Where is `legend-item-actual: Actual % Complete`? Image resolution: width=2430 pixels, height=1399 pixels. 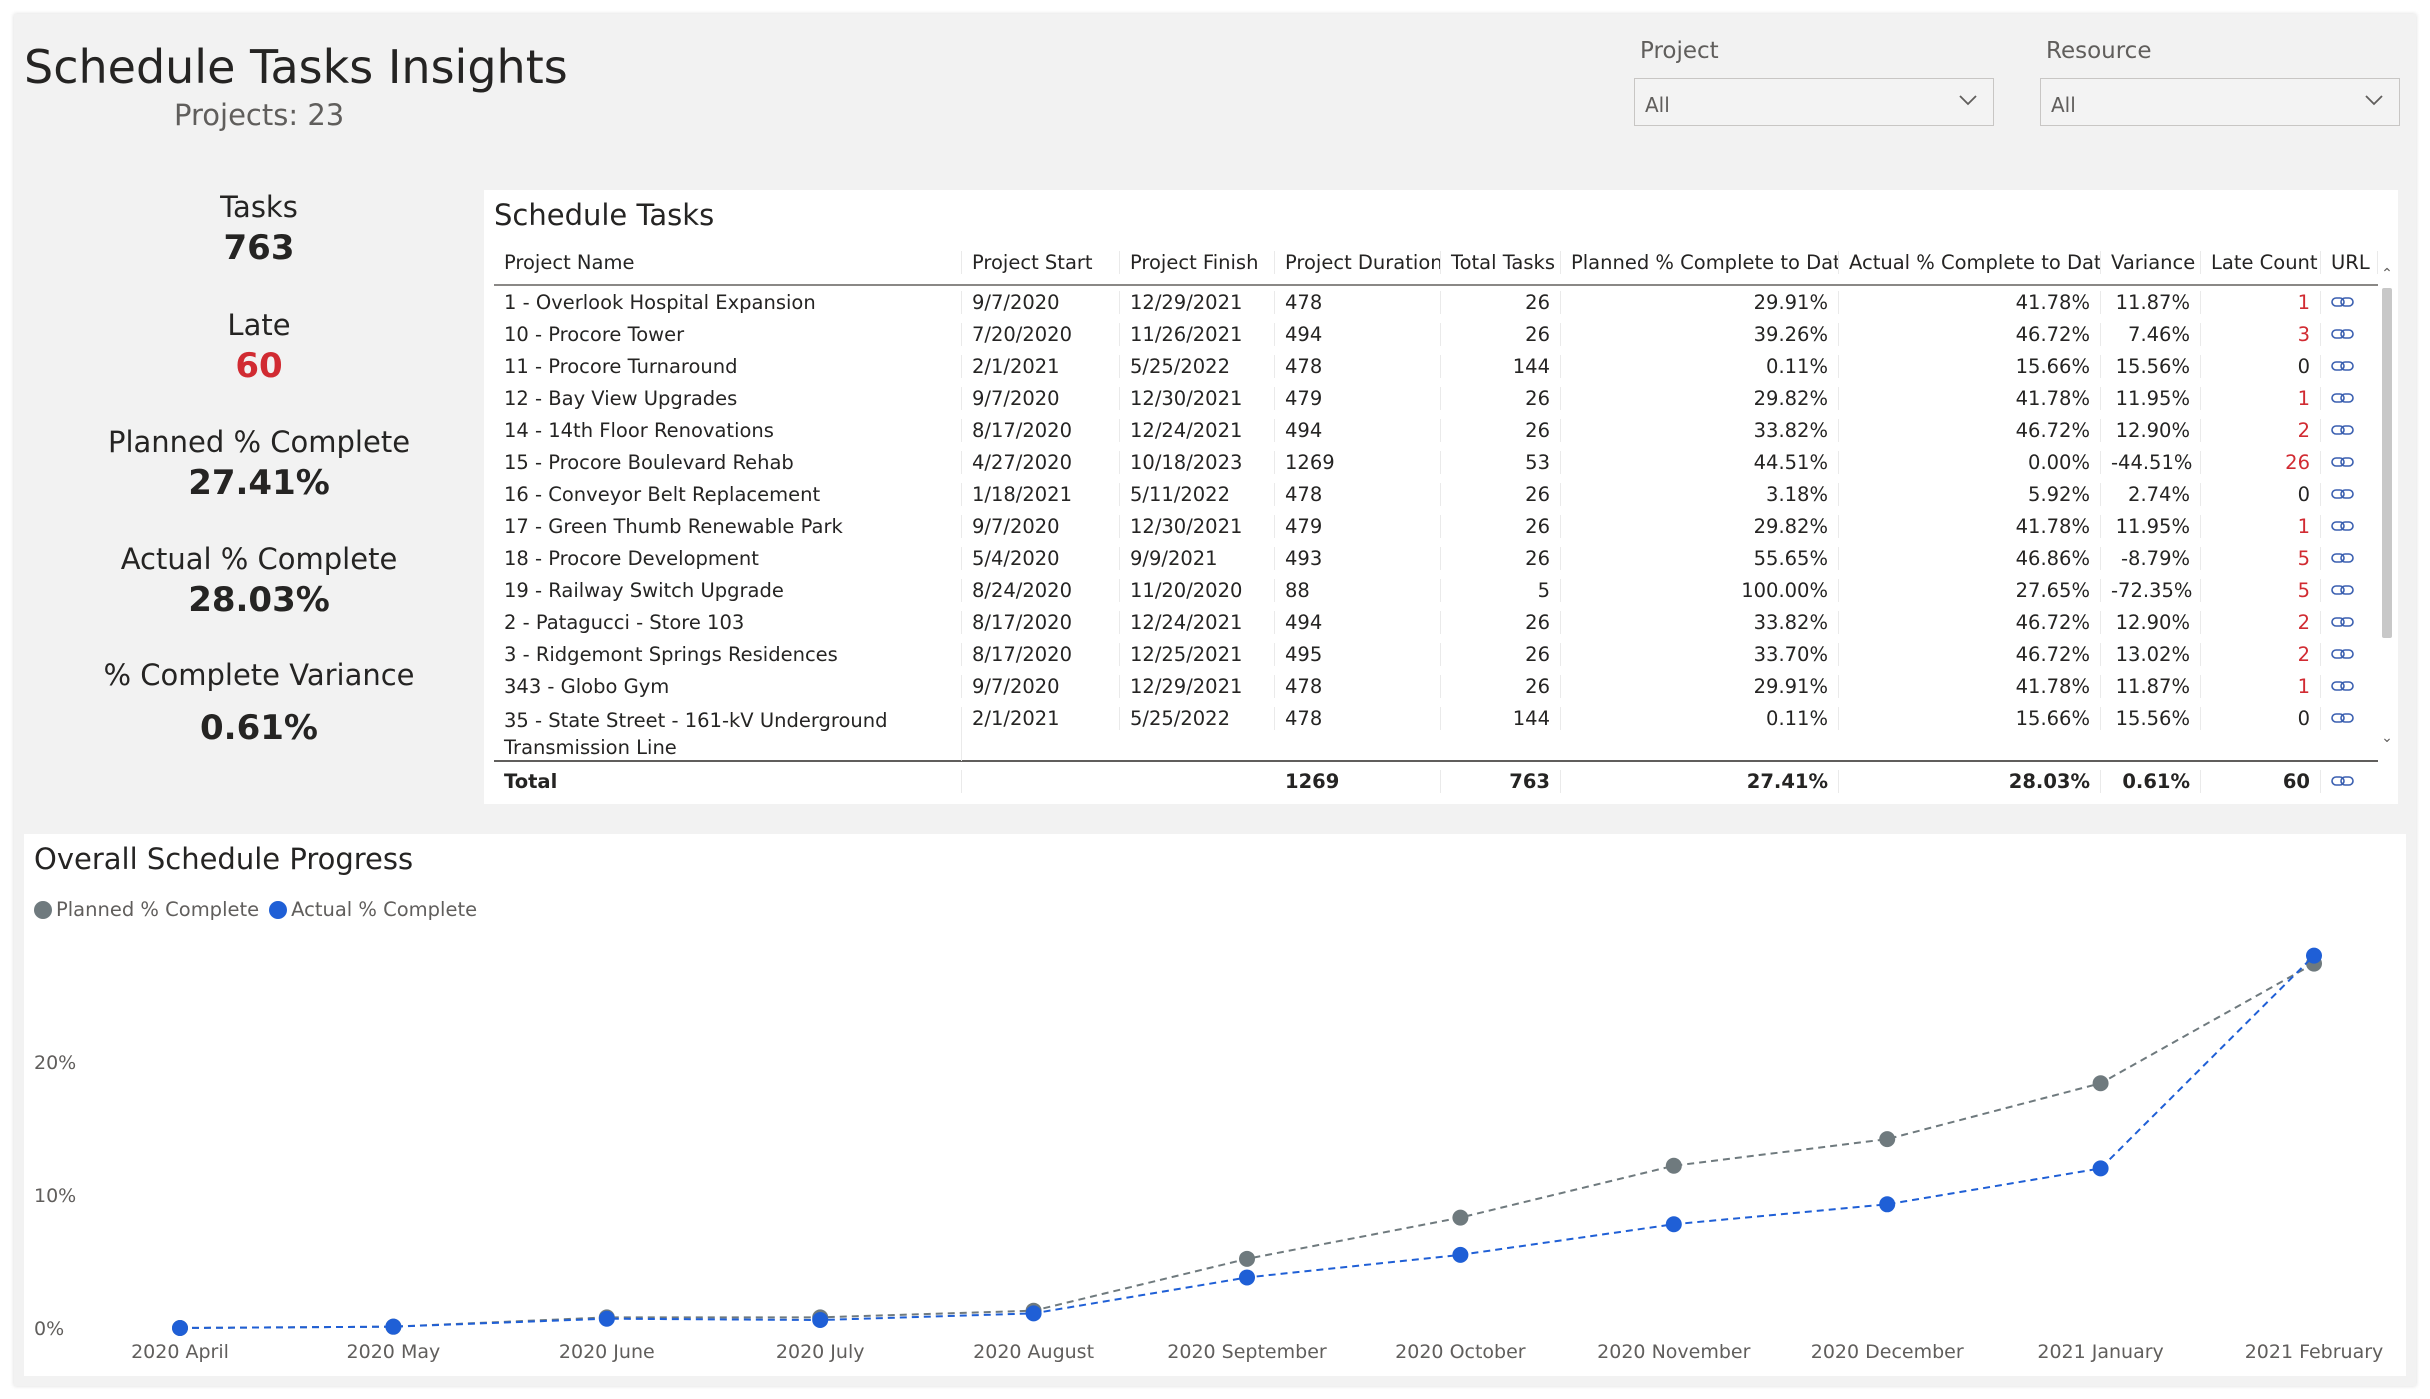 legend-item-actual: Actual % Complete is located at coordinates (373, 909).